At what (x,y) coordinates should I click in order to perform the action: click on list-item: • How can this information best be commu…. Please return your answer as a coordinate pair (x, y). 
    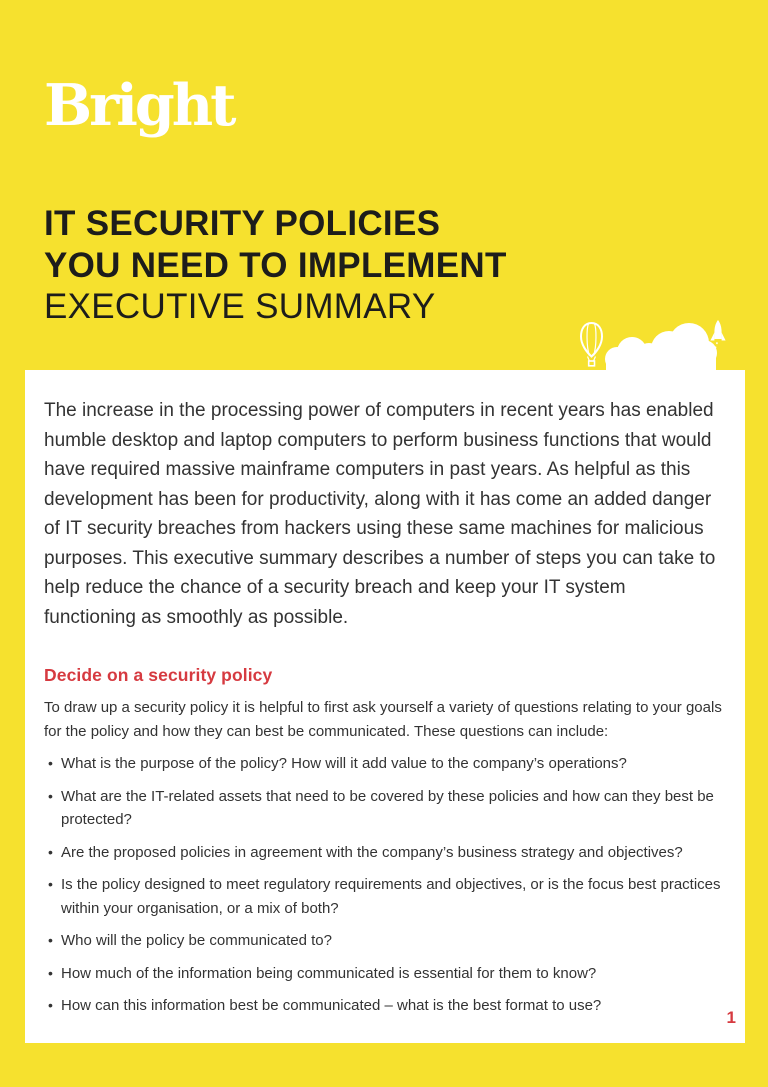
    Looking at the image, I should click on (389, 1006).